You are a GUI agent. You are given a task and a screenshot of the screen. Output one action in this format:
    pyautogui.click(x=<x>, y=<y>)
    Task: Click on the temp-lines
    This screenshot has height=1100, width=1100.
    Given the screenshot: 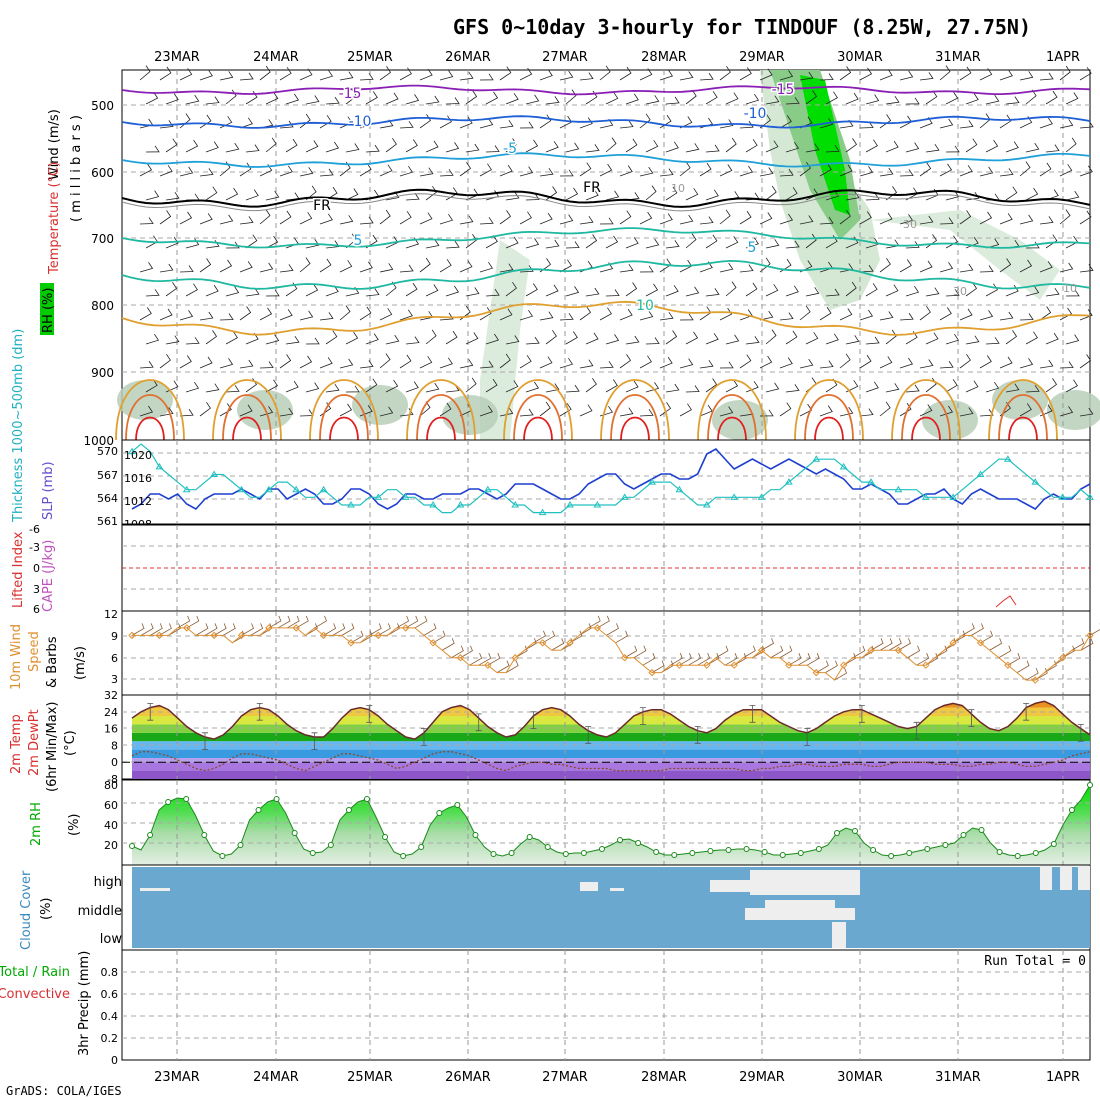 What is the action you would take?
    pyautogui.click(x=611, y=736)
    